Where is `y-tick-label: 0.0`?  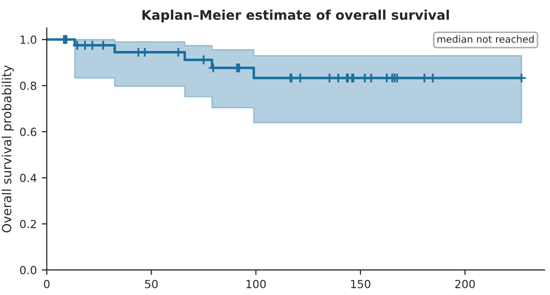 y-tick-label: 0.0 is located at coordinates (28, 270).